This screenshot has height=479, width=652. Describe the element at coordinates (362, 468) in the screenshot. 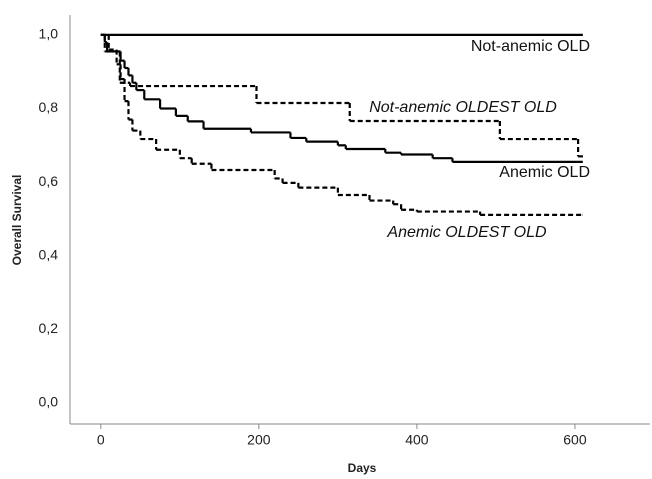

I see `x-axis-label: Days` at that location.